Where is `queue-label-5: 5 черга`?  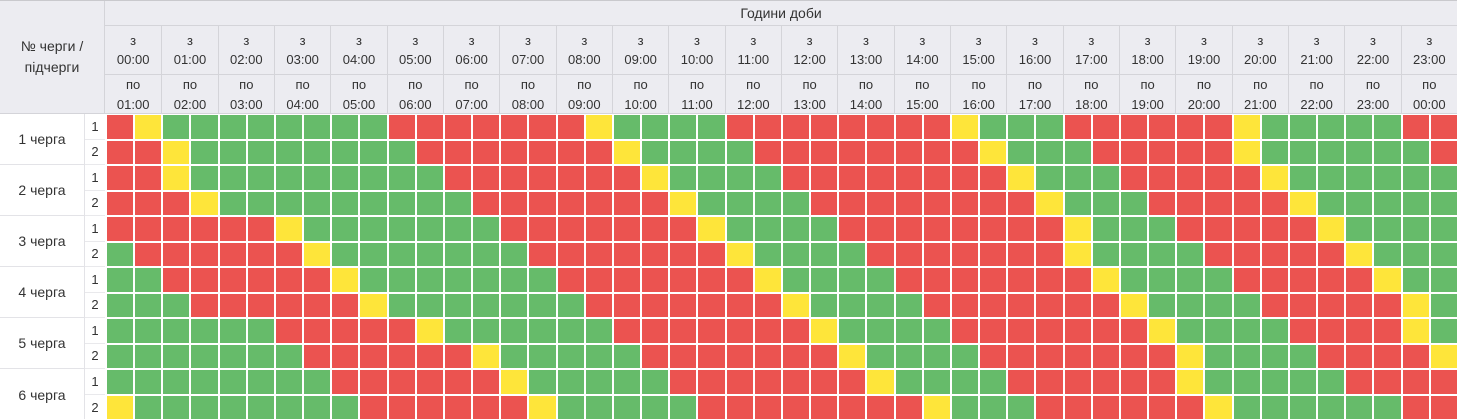
queue-label-5: 5 черга is located at coordinates (42, 343).